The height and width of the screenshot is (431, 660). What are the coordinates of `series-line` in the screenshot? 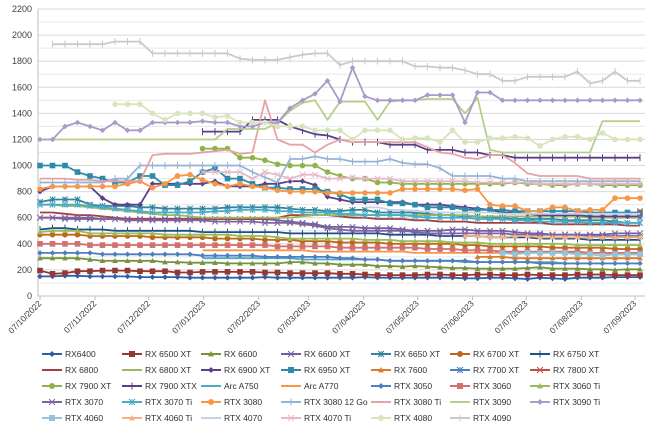 It's located at (421, 178).